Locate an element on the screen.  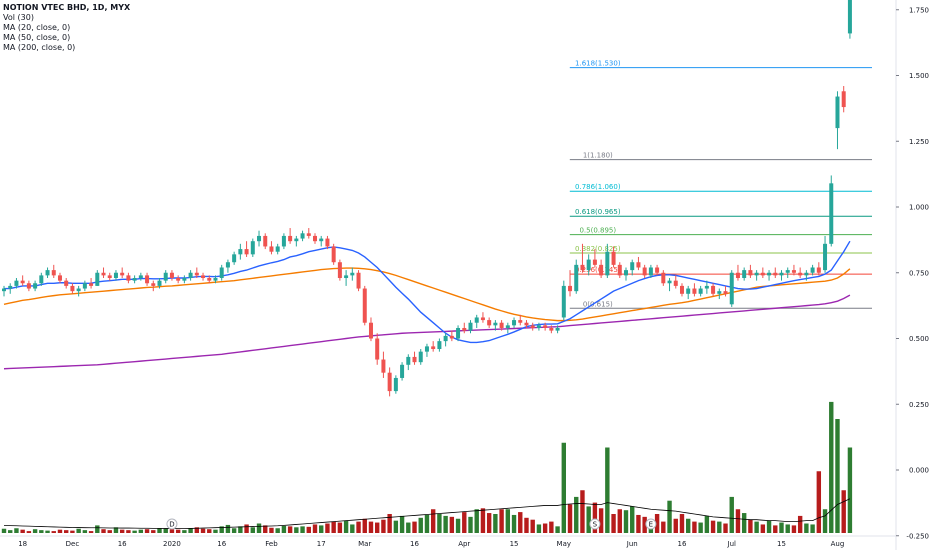
ma50-line is located at coordinates (427, 294).